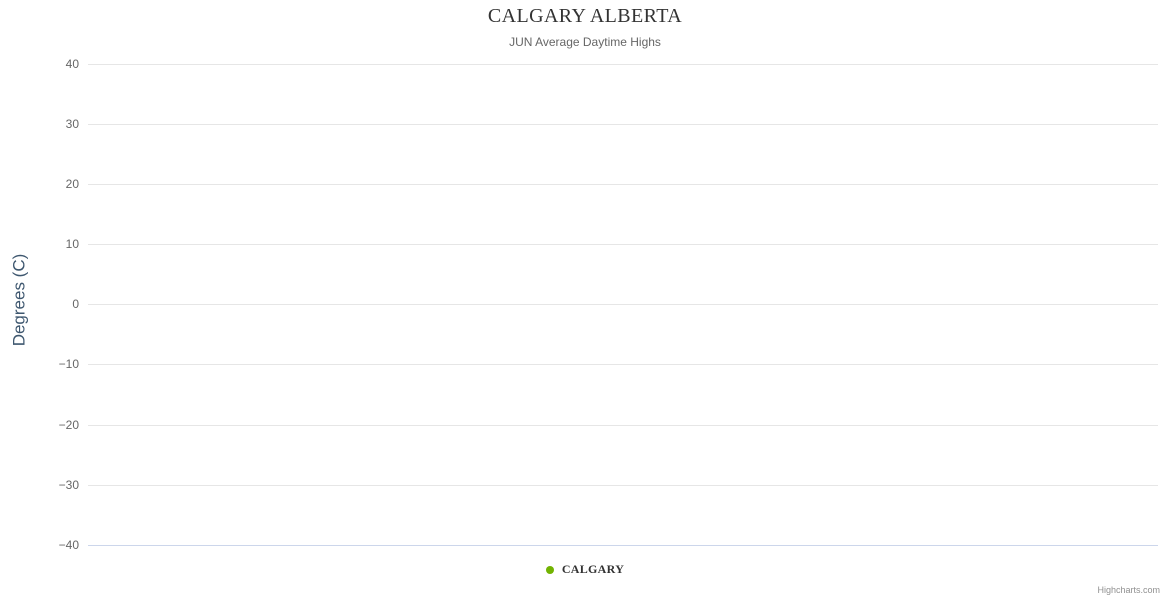  What do you see at coordinates (585, 16) in the screenshot?
I see `chart-title: CALGARY ALBERTA` at bounding box center [585, 16].